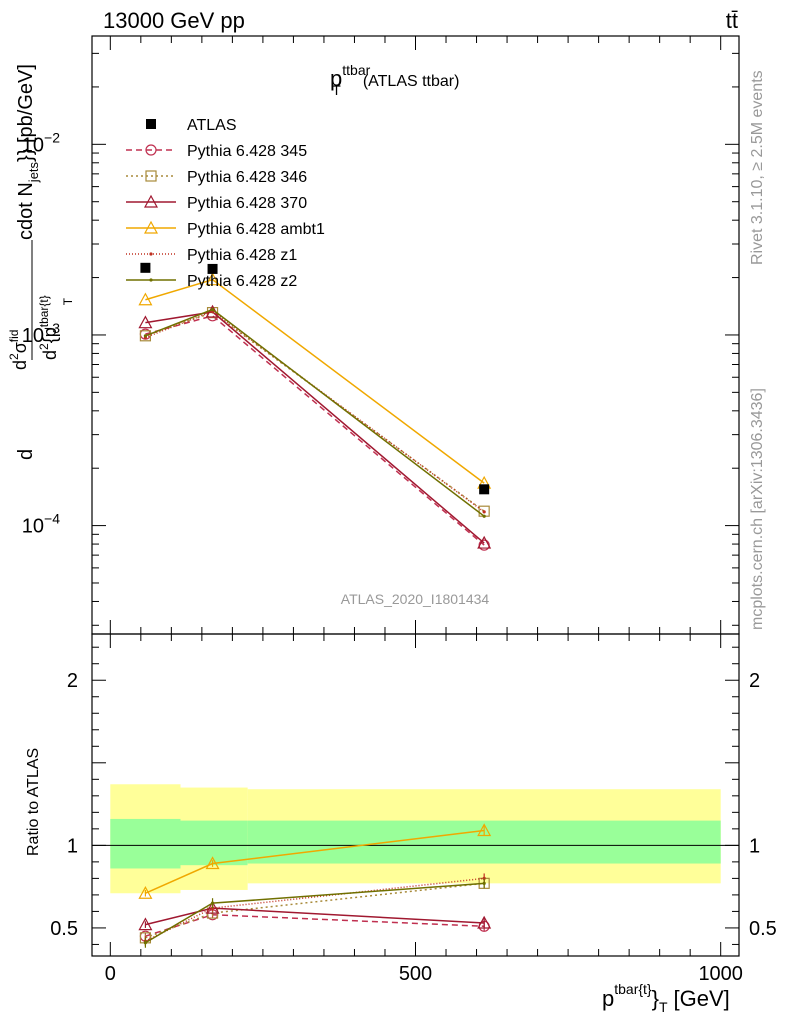 The image size is (786, 1024). I want to click on rivet-version-label: Rivet 3.1.10, ≥ 2.5M events, so click(757, 167).